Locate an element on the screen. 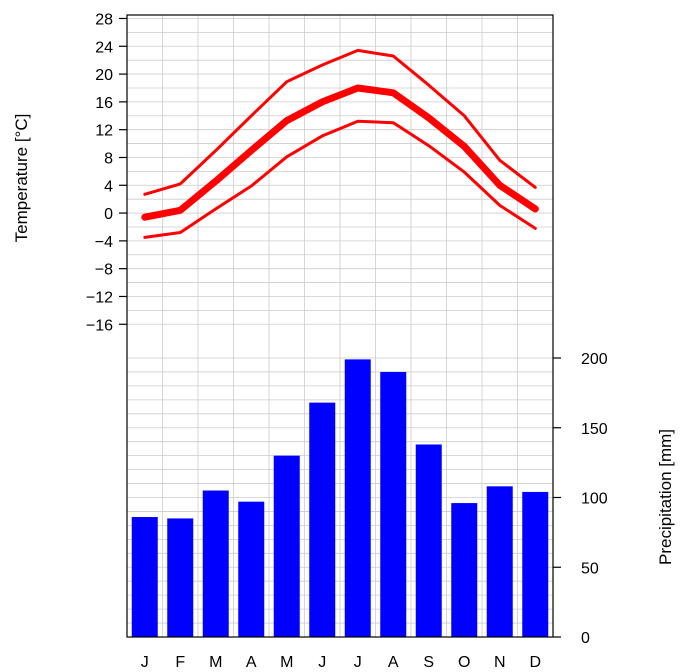  month-label: N is located at coordinates (500, 662).